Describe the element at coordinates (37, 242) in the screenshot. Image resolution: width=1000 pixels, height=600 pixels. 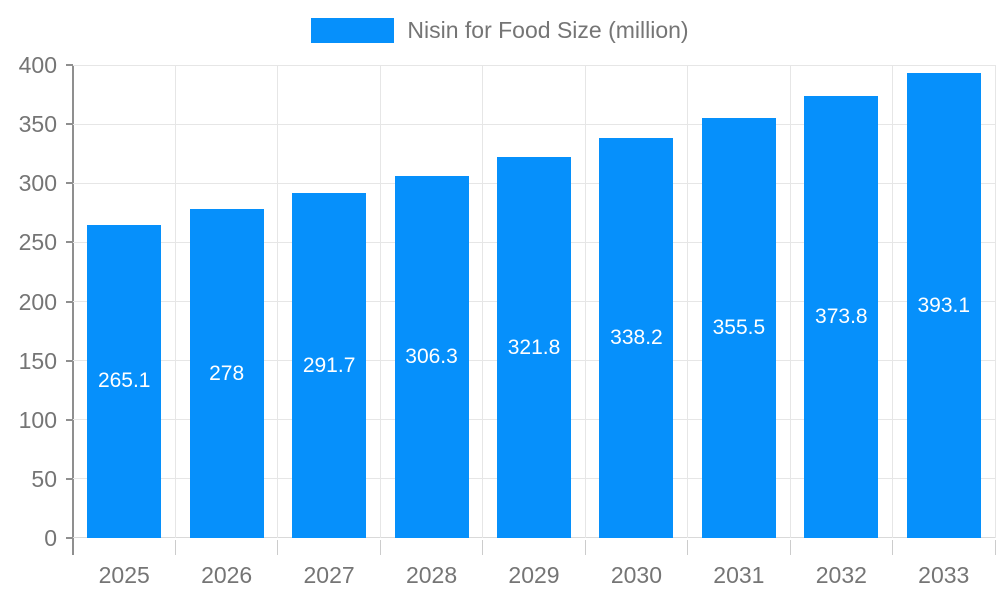
I see `y-axis-tick-label: 250` at that location.